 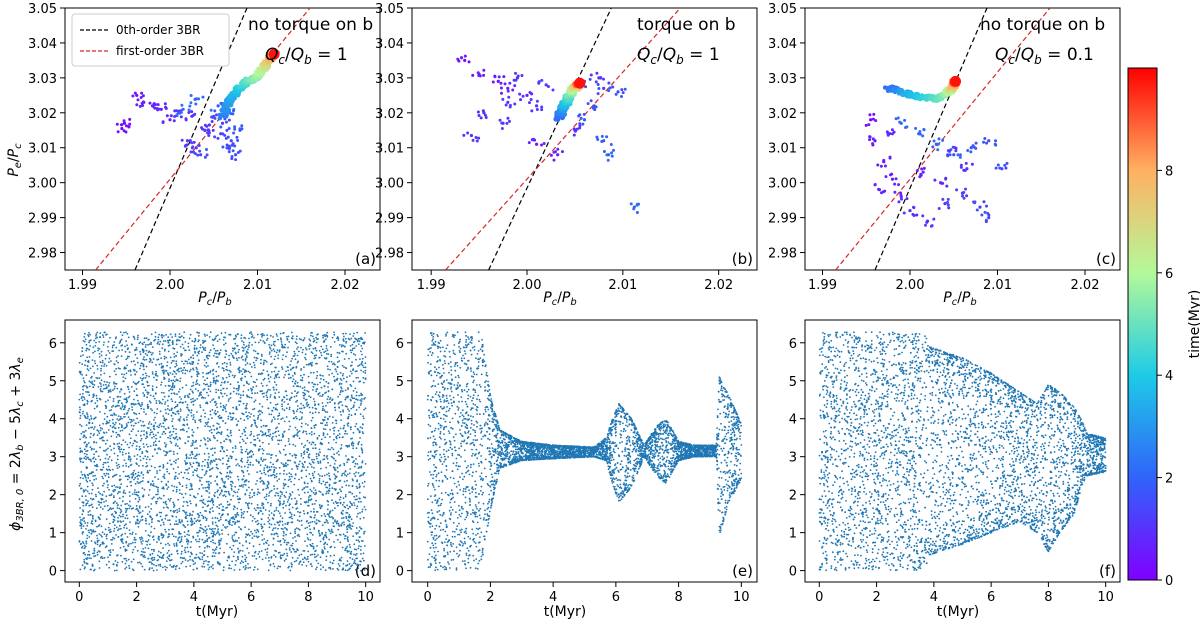 I want to click on y-tick-label-d: 1, so click(x=53, y=534).